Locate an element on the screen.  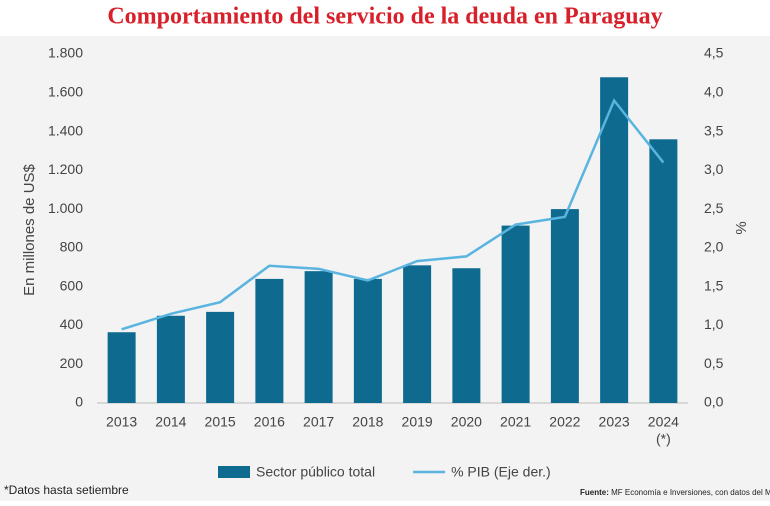
y-tick-label: 1.400 is located at coordinates (65, 130).